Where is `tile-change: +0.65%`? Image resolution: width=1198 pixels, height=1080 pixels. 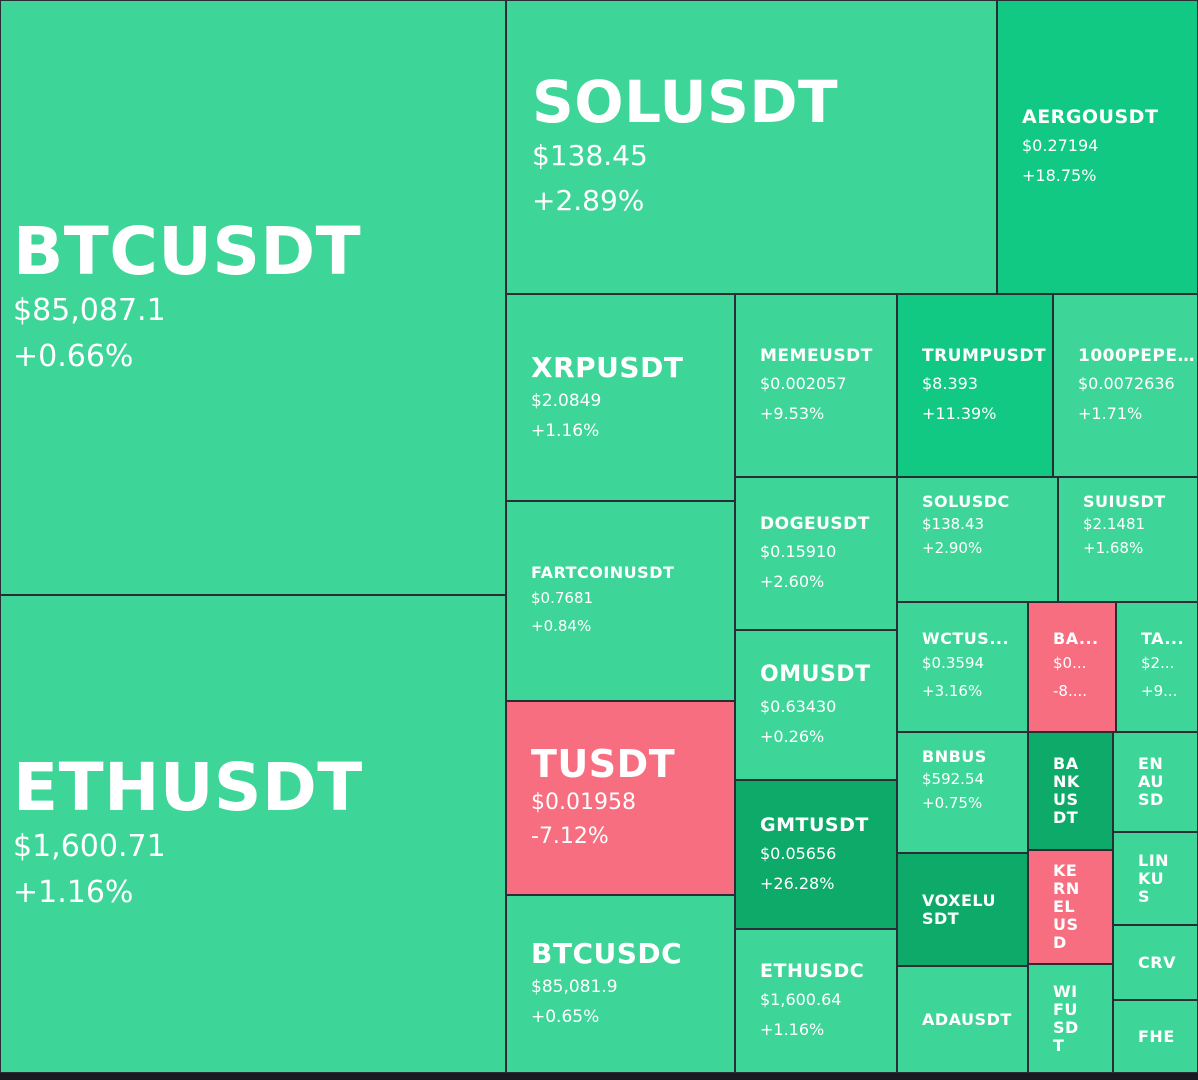
tile-change: +0.65% is located at coordinates (565, 1017).